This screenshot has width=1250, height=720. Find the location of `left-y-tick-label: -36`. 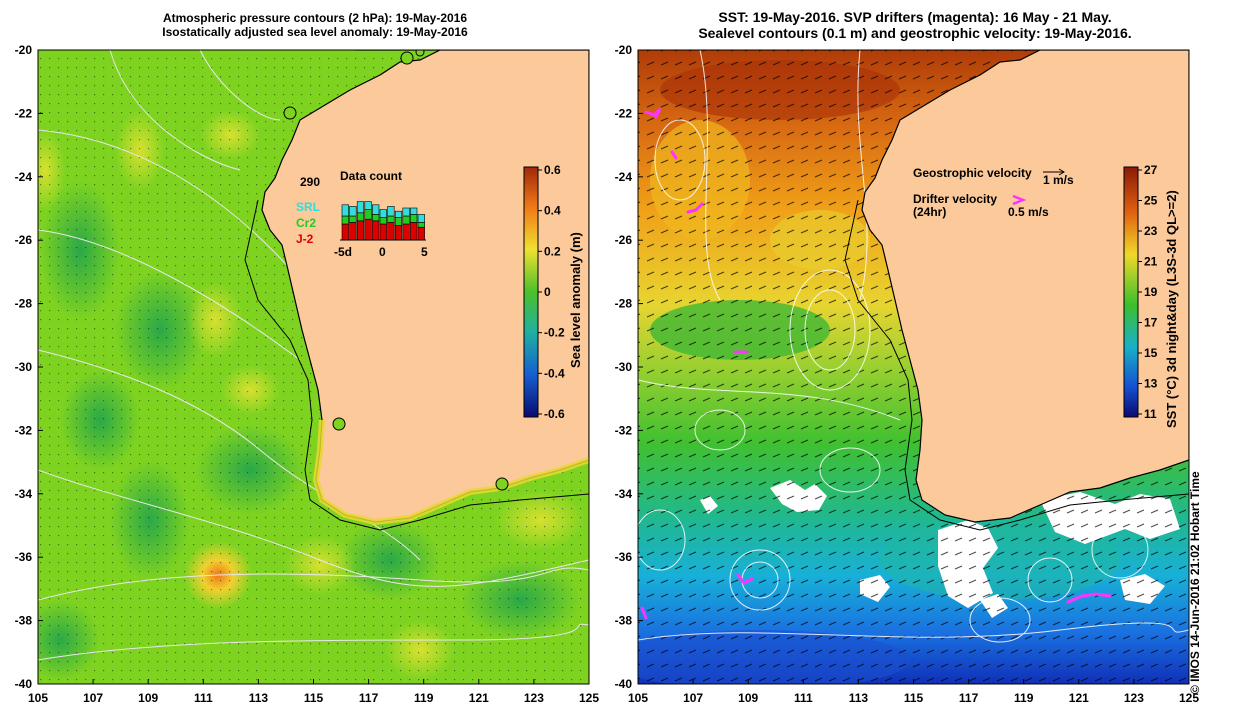

left-y-tick-label: -36 is located at coordinates (24, 557).